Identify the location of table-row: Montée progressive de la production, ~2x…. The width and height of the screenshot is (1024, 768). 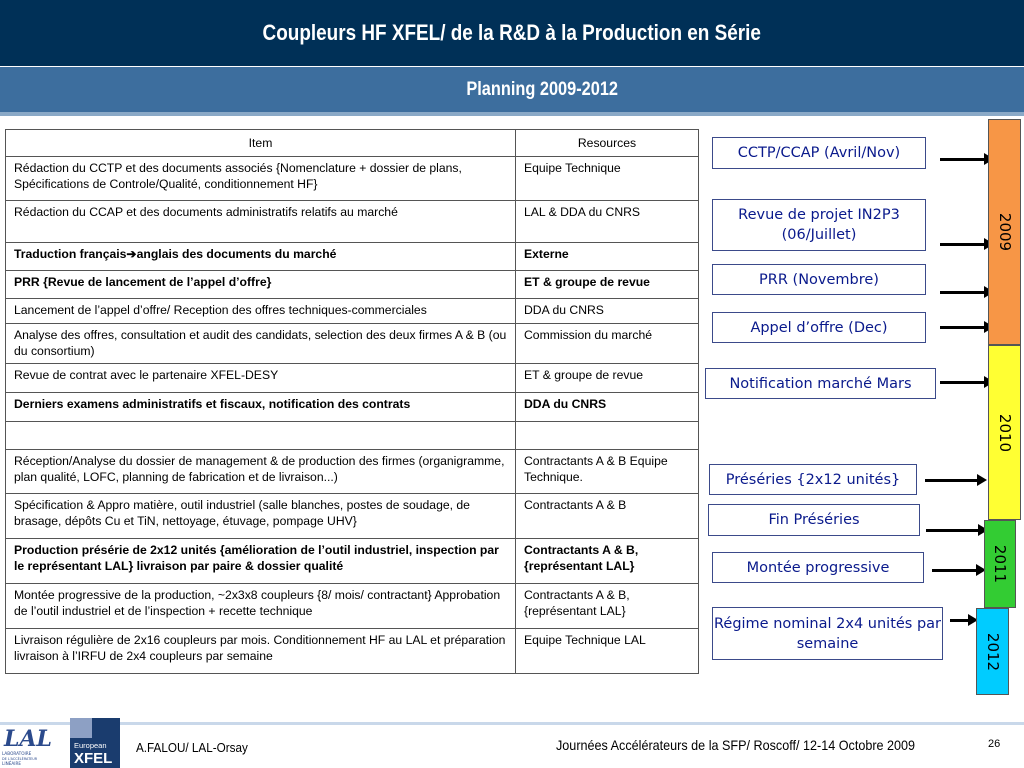
(352, 606).